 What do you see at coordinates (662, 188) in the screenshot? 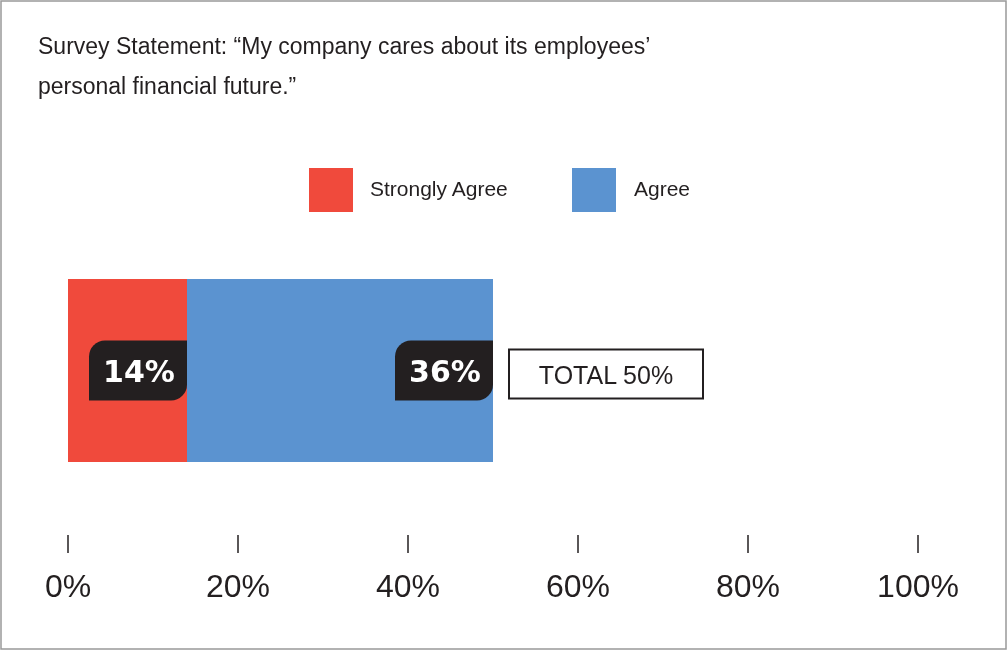
I see `legend-label: Agree` at bounding box center [662, 188].